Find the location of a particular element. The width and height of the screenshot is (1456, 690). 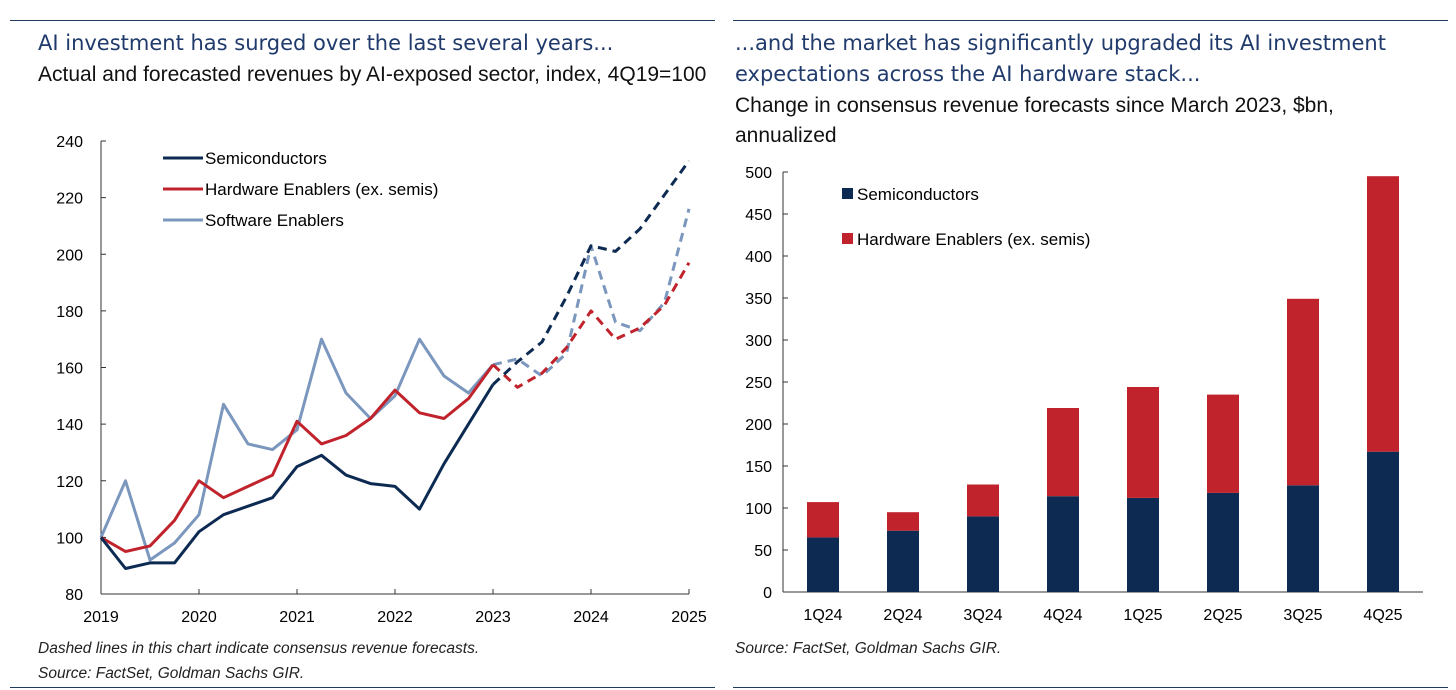

y-tick-label: 0 is located at coordinates (767, 593).